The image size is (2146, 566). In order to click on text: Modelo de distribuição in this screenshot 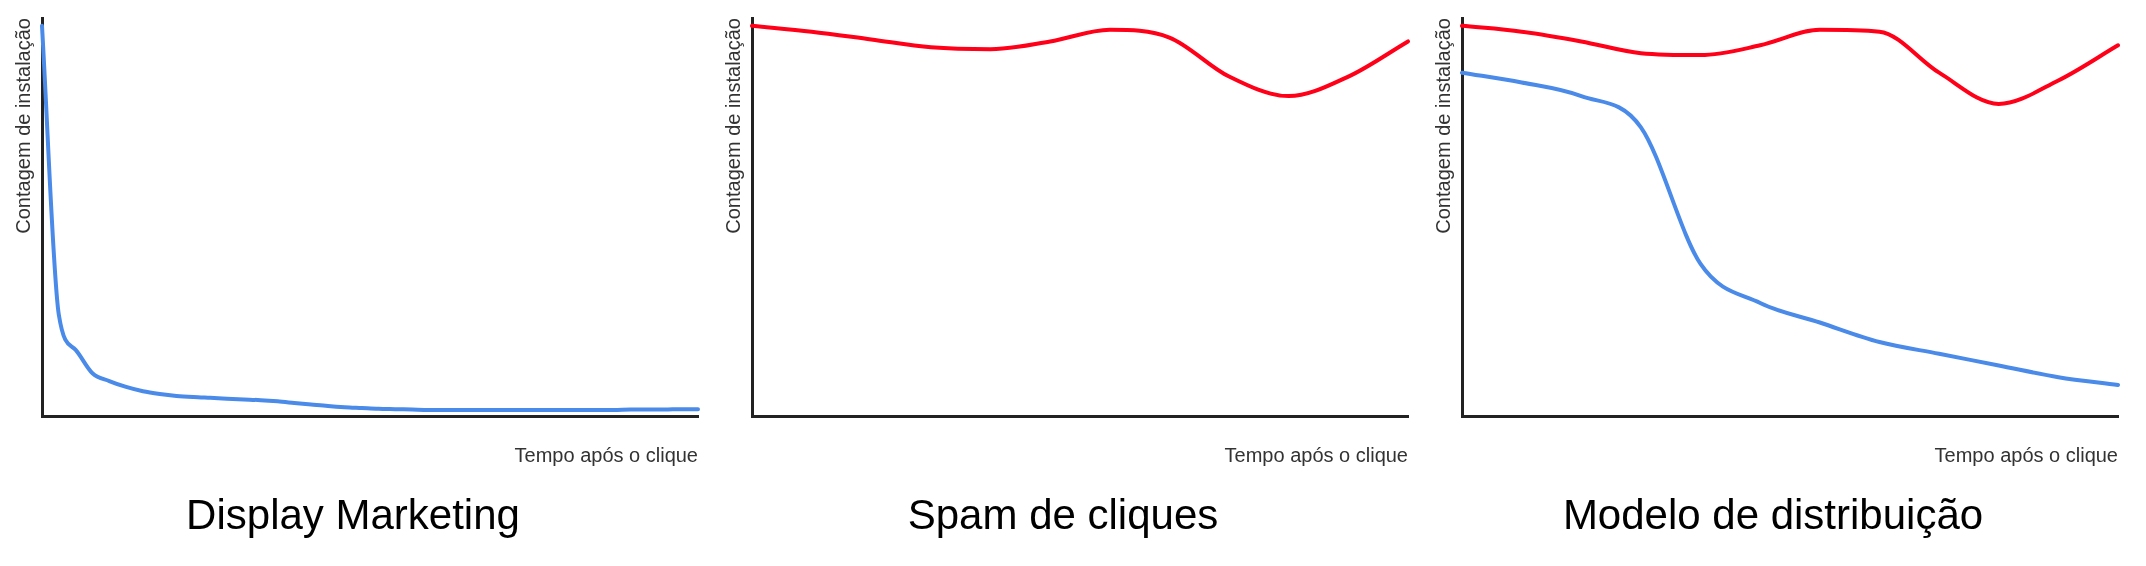, I will do `click(1773, 515)`.